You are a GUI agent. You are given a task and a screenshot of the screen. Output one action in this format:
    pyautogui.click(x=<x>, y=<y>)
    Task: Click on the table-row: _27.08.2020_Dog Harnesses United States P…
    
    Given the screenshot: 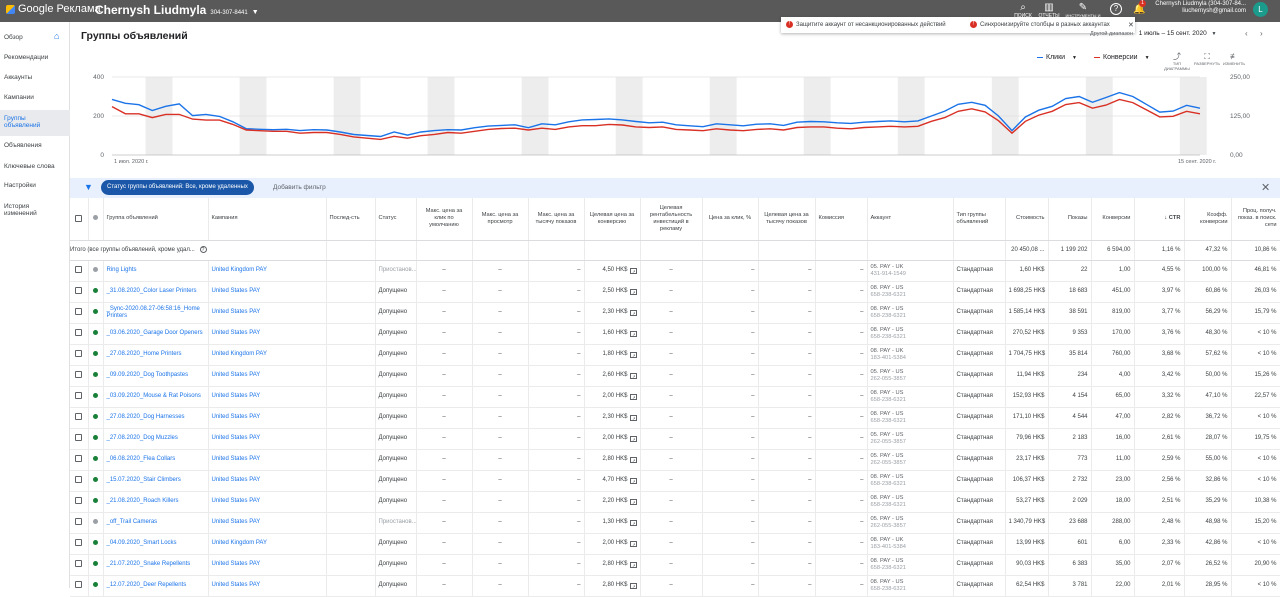 What is the action you would take?
    pyautogui.click(x=675, y=418)
    